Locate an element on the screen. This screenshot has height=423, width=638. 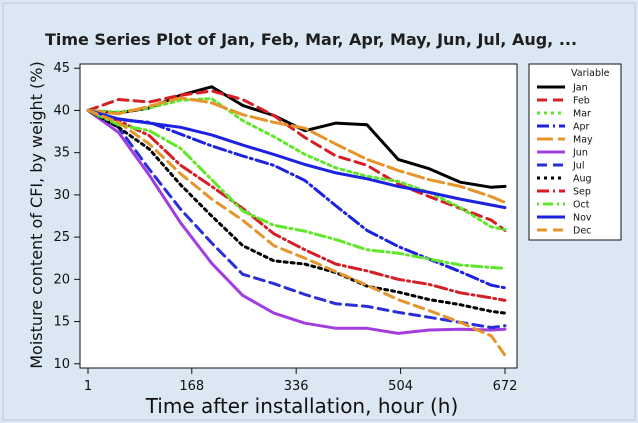
x-tick-label: 672 is located at coordinates (505, 386).